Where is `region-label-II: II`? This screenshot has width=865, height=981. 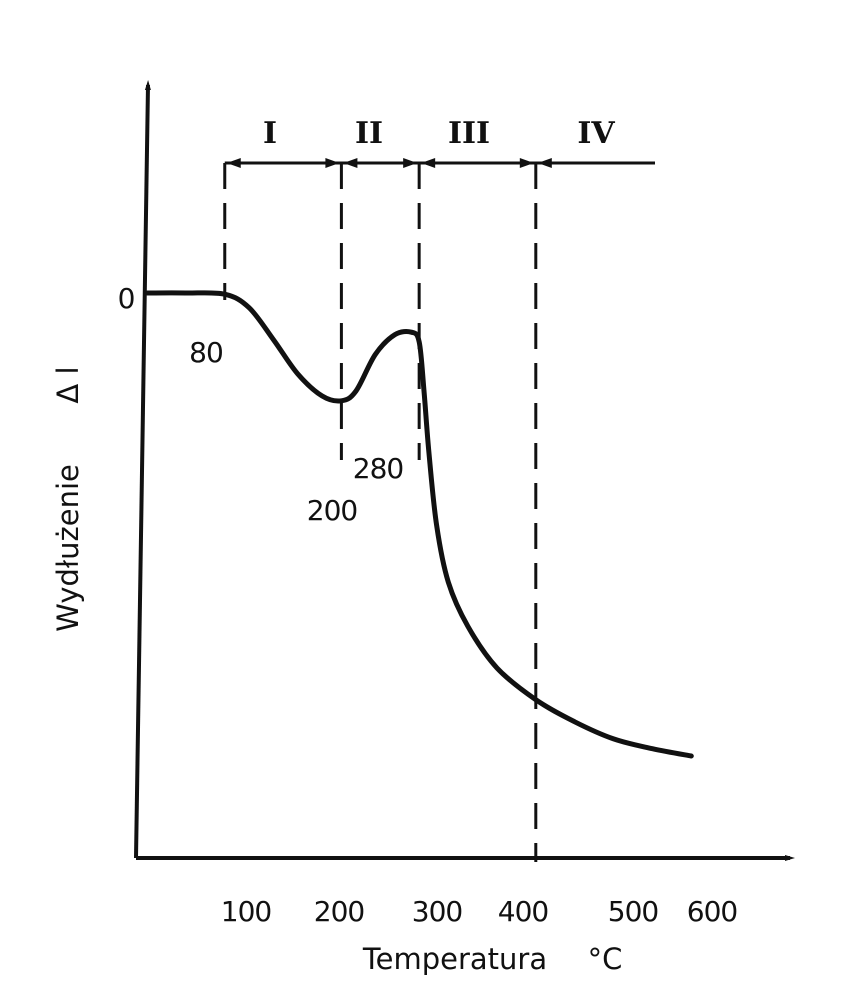 region-label-II: II is located at coordinates (369, 133).